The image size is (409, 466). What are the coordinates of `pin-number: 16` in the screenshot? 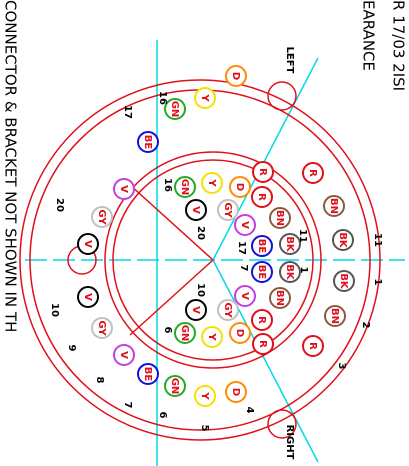 It's located at (162, 98).